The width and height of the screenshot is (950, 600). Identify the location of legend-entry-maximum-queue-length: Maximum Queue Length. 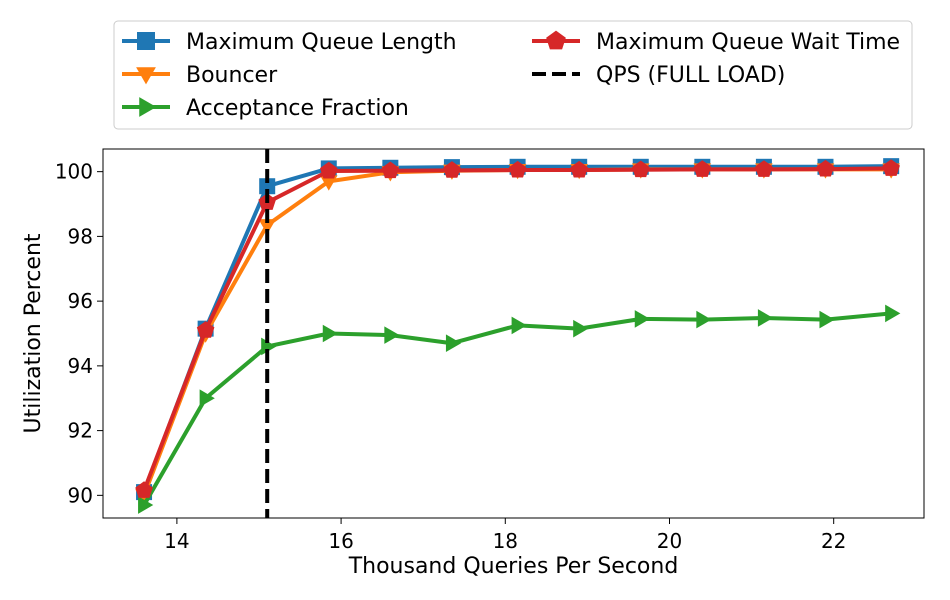
(289, 42).